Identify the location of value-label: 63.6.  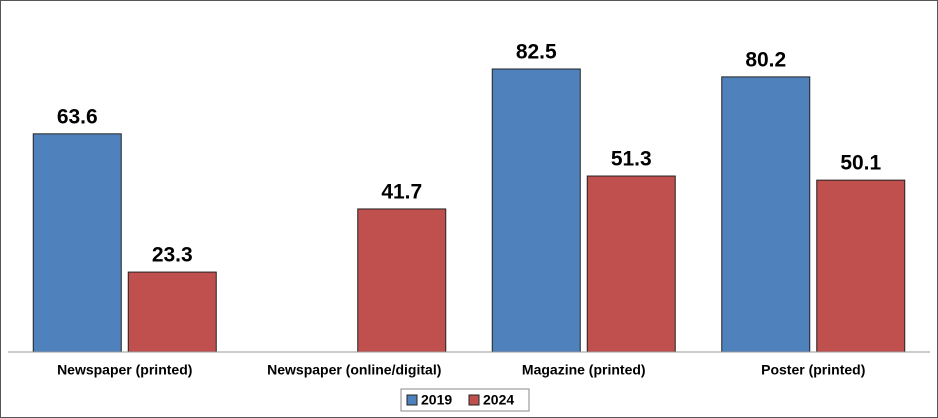
(77, 116).